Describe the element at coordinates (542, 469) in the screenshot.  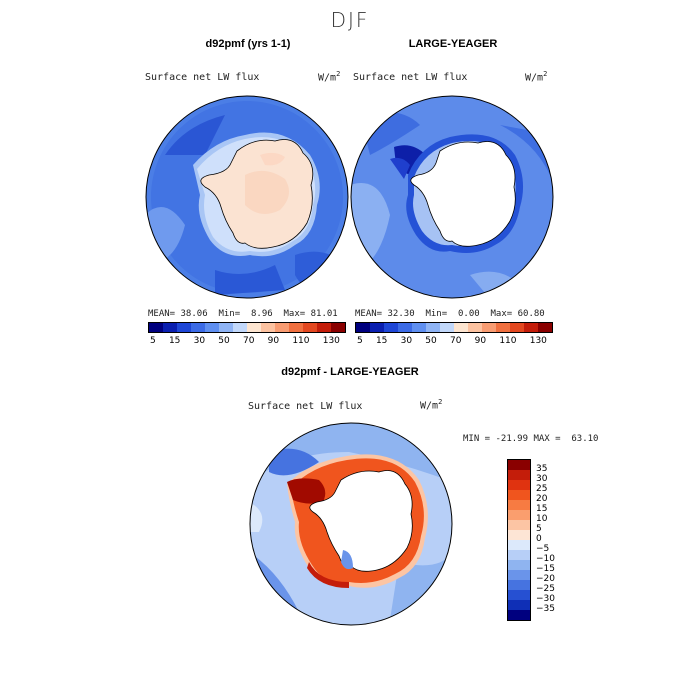
I see `colorbar-label: 35` at that location.